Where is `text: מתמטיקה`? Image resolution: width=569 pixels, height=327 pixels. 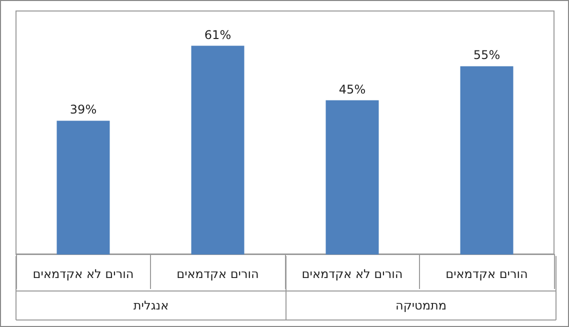
text: מתמטיקה is located at coordinates (421, 305).